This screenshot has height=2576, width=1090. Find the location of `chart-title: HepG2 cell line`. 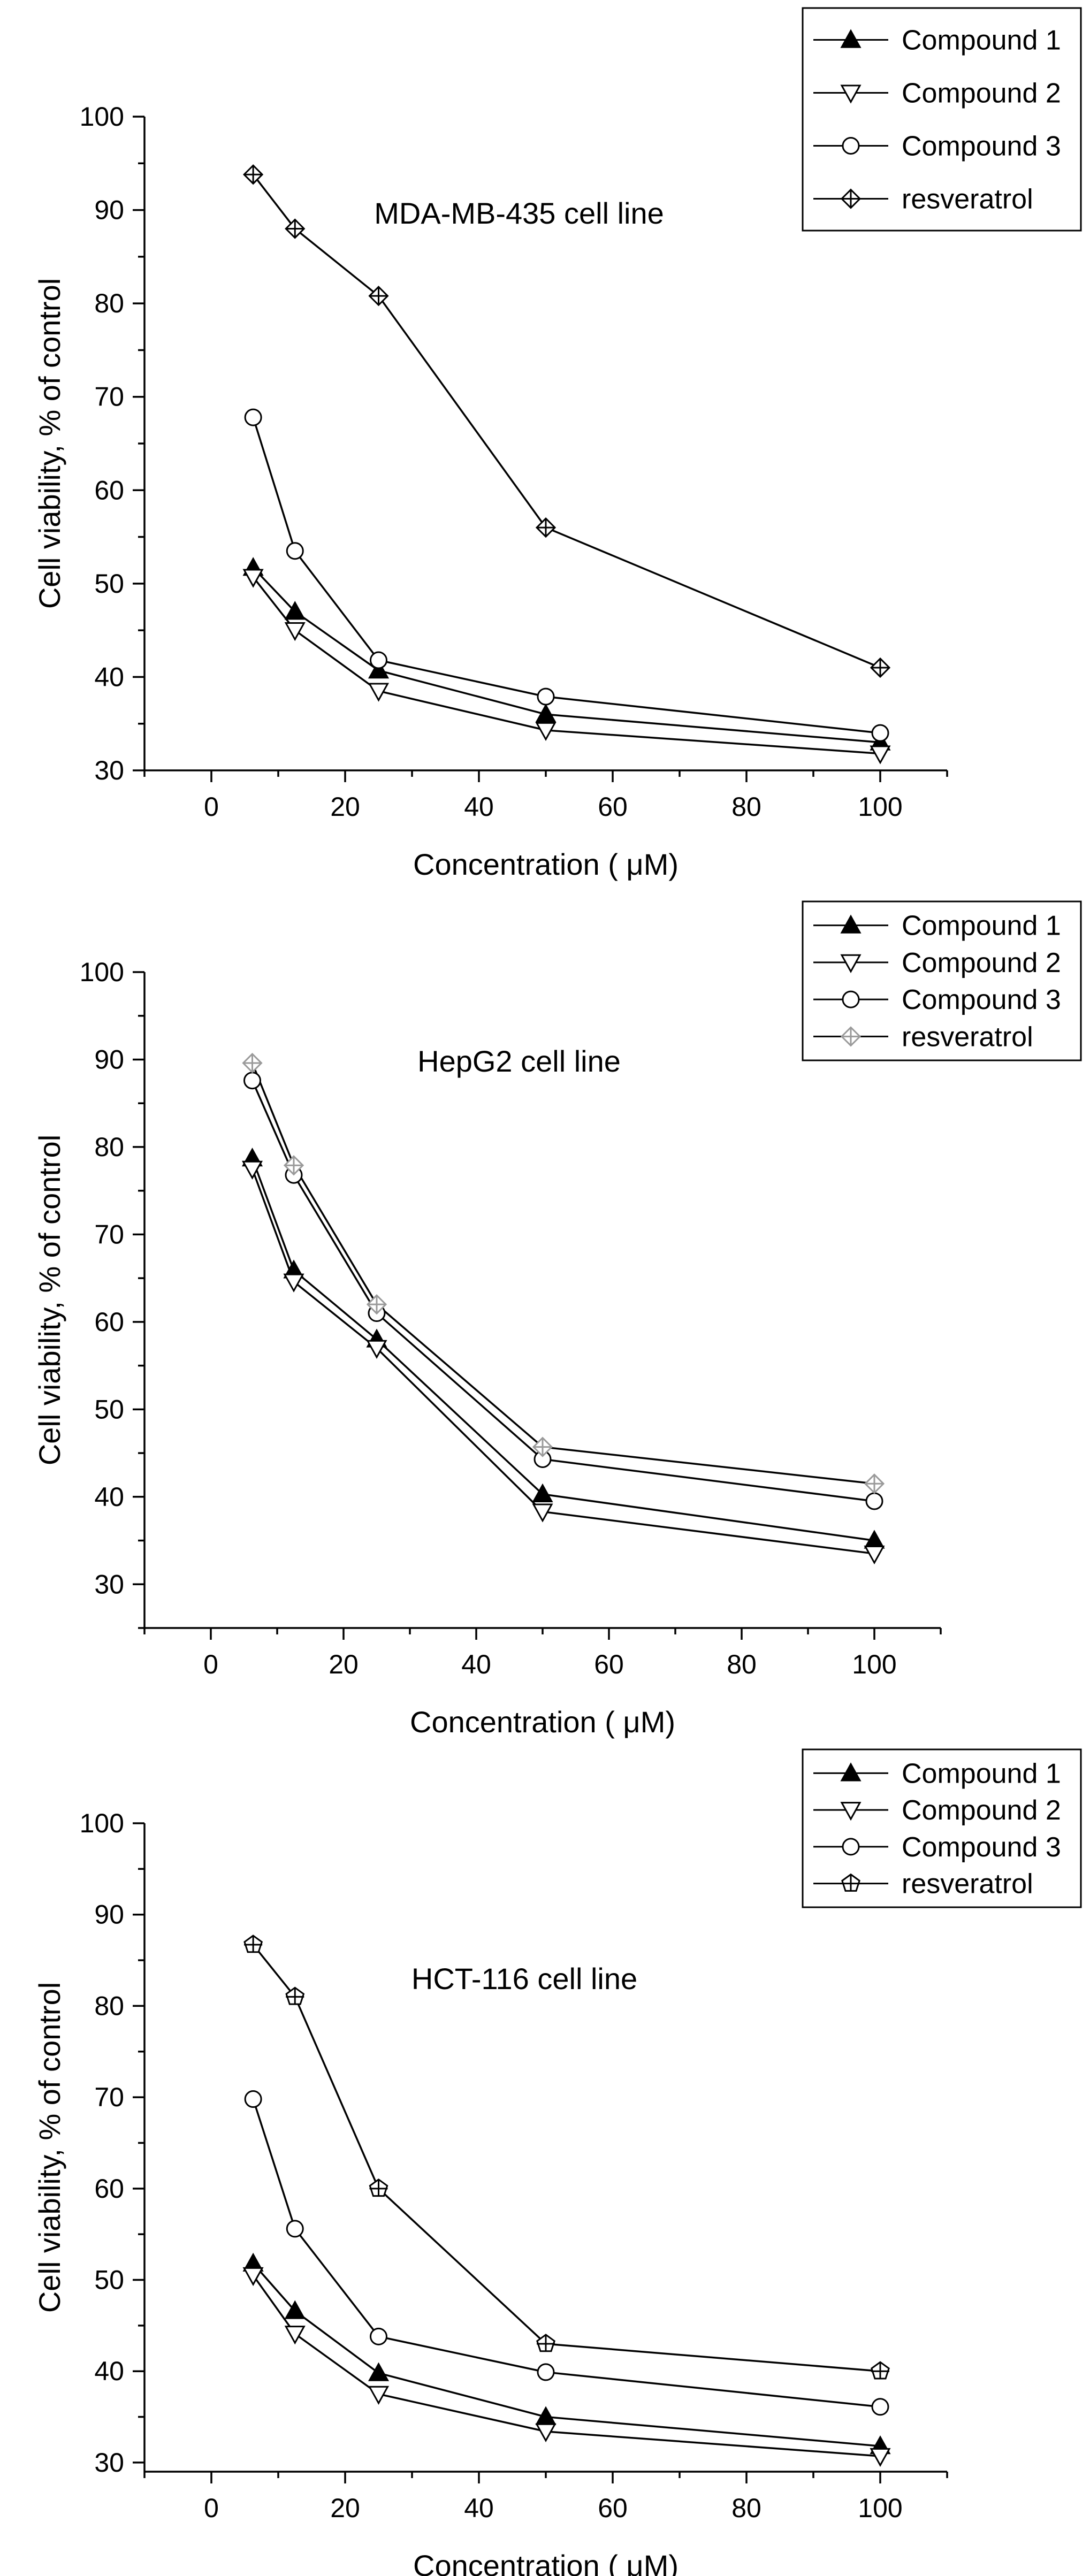

chart-title: HepG2 cell line is located at coordinates (519, 1061).